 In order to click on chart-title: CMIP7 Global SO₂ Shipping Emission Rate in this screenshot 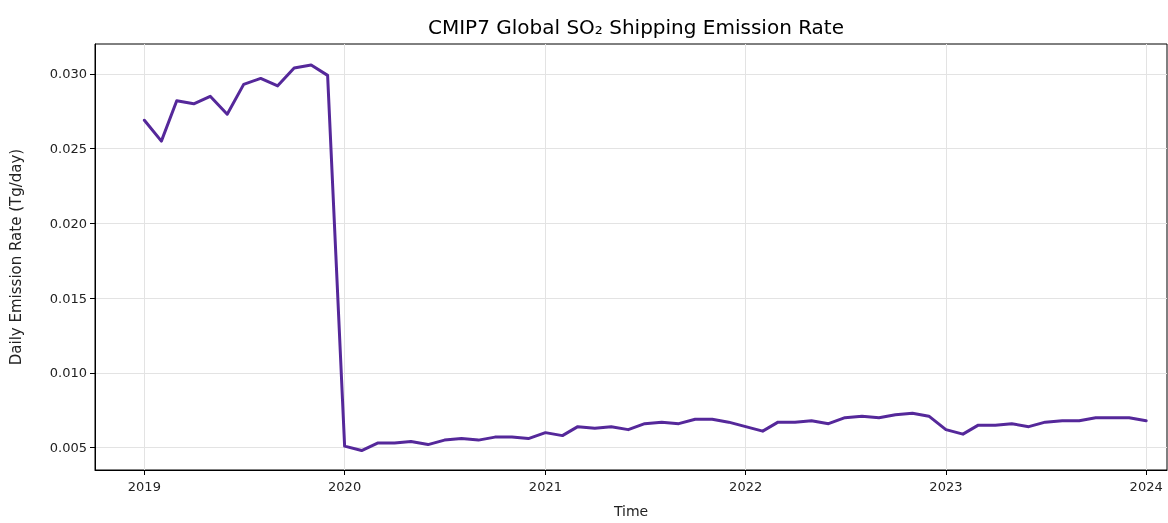, I will do `click(636, 27)`.